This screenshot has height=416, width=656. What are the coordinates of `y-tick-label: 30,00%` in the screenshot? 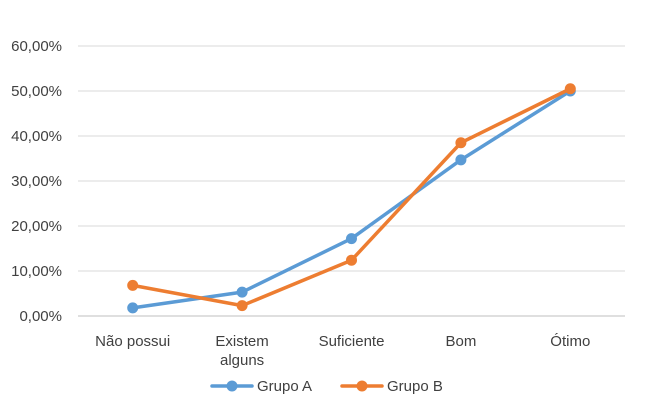 It's located at (36, 181).